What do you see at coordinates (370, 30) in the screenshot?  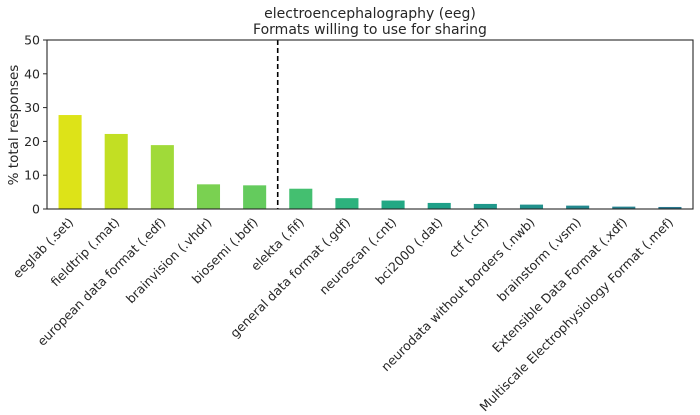 I see `chart-subtitle: Formats willing to use for sharing` at bounding box center [370, 30].